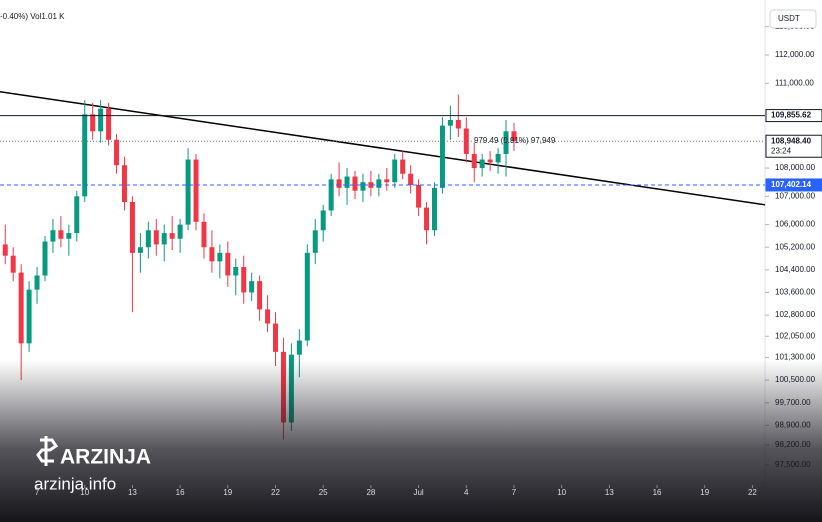 The width and height of the screenshot is (822, 522). What do you see at coordinates (791, 140) in the screenshot?
I see `price-label: 108,948.40` at bounding box center [791, 140].